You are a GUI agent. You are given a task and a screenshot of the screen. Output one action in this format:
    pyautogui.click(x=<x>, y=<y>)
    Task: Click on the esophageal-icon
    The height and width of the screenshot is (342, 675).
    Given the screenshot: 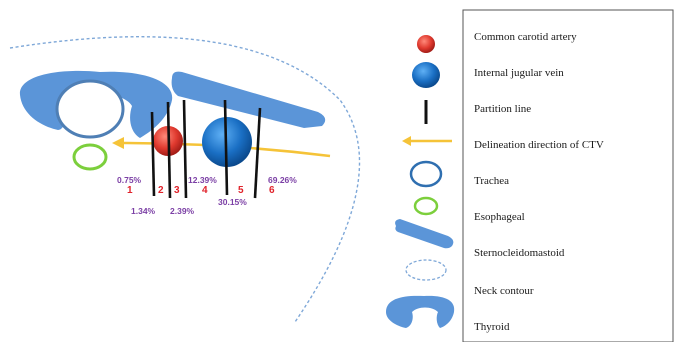 What is the action you would take?
    pyautogui.click(x=426, y=206)
    